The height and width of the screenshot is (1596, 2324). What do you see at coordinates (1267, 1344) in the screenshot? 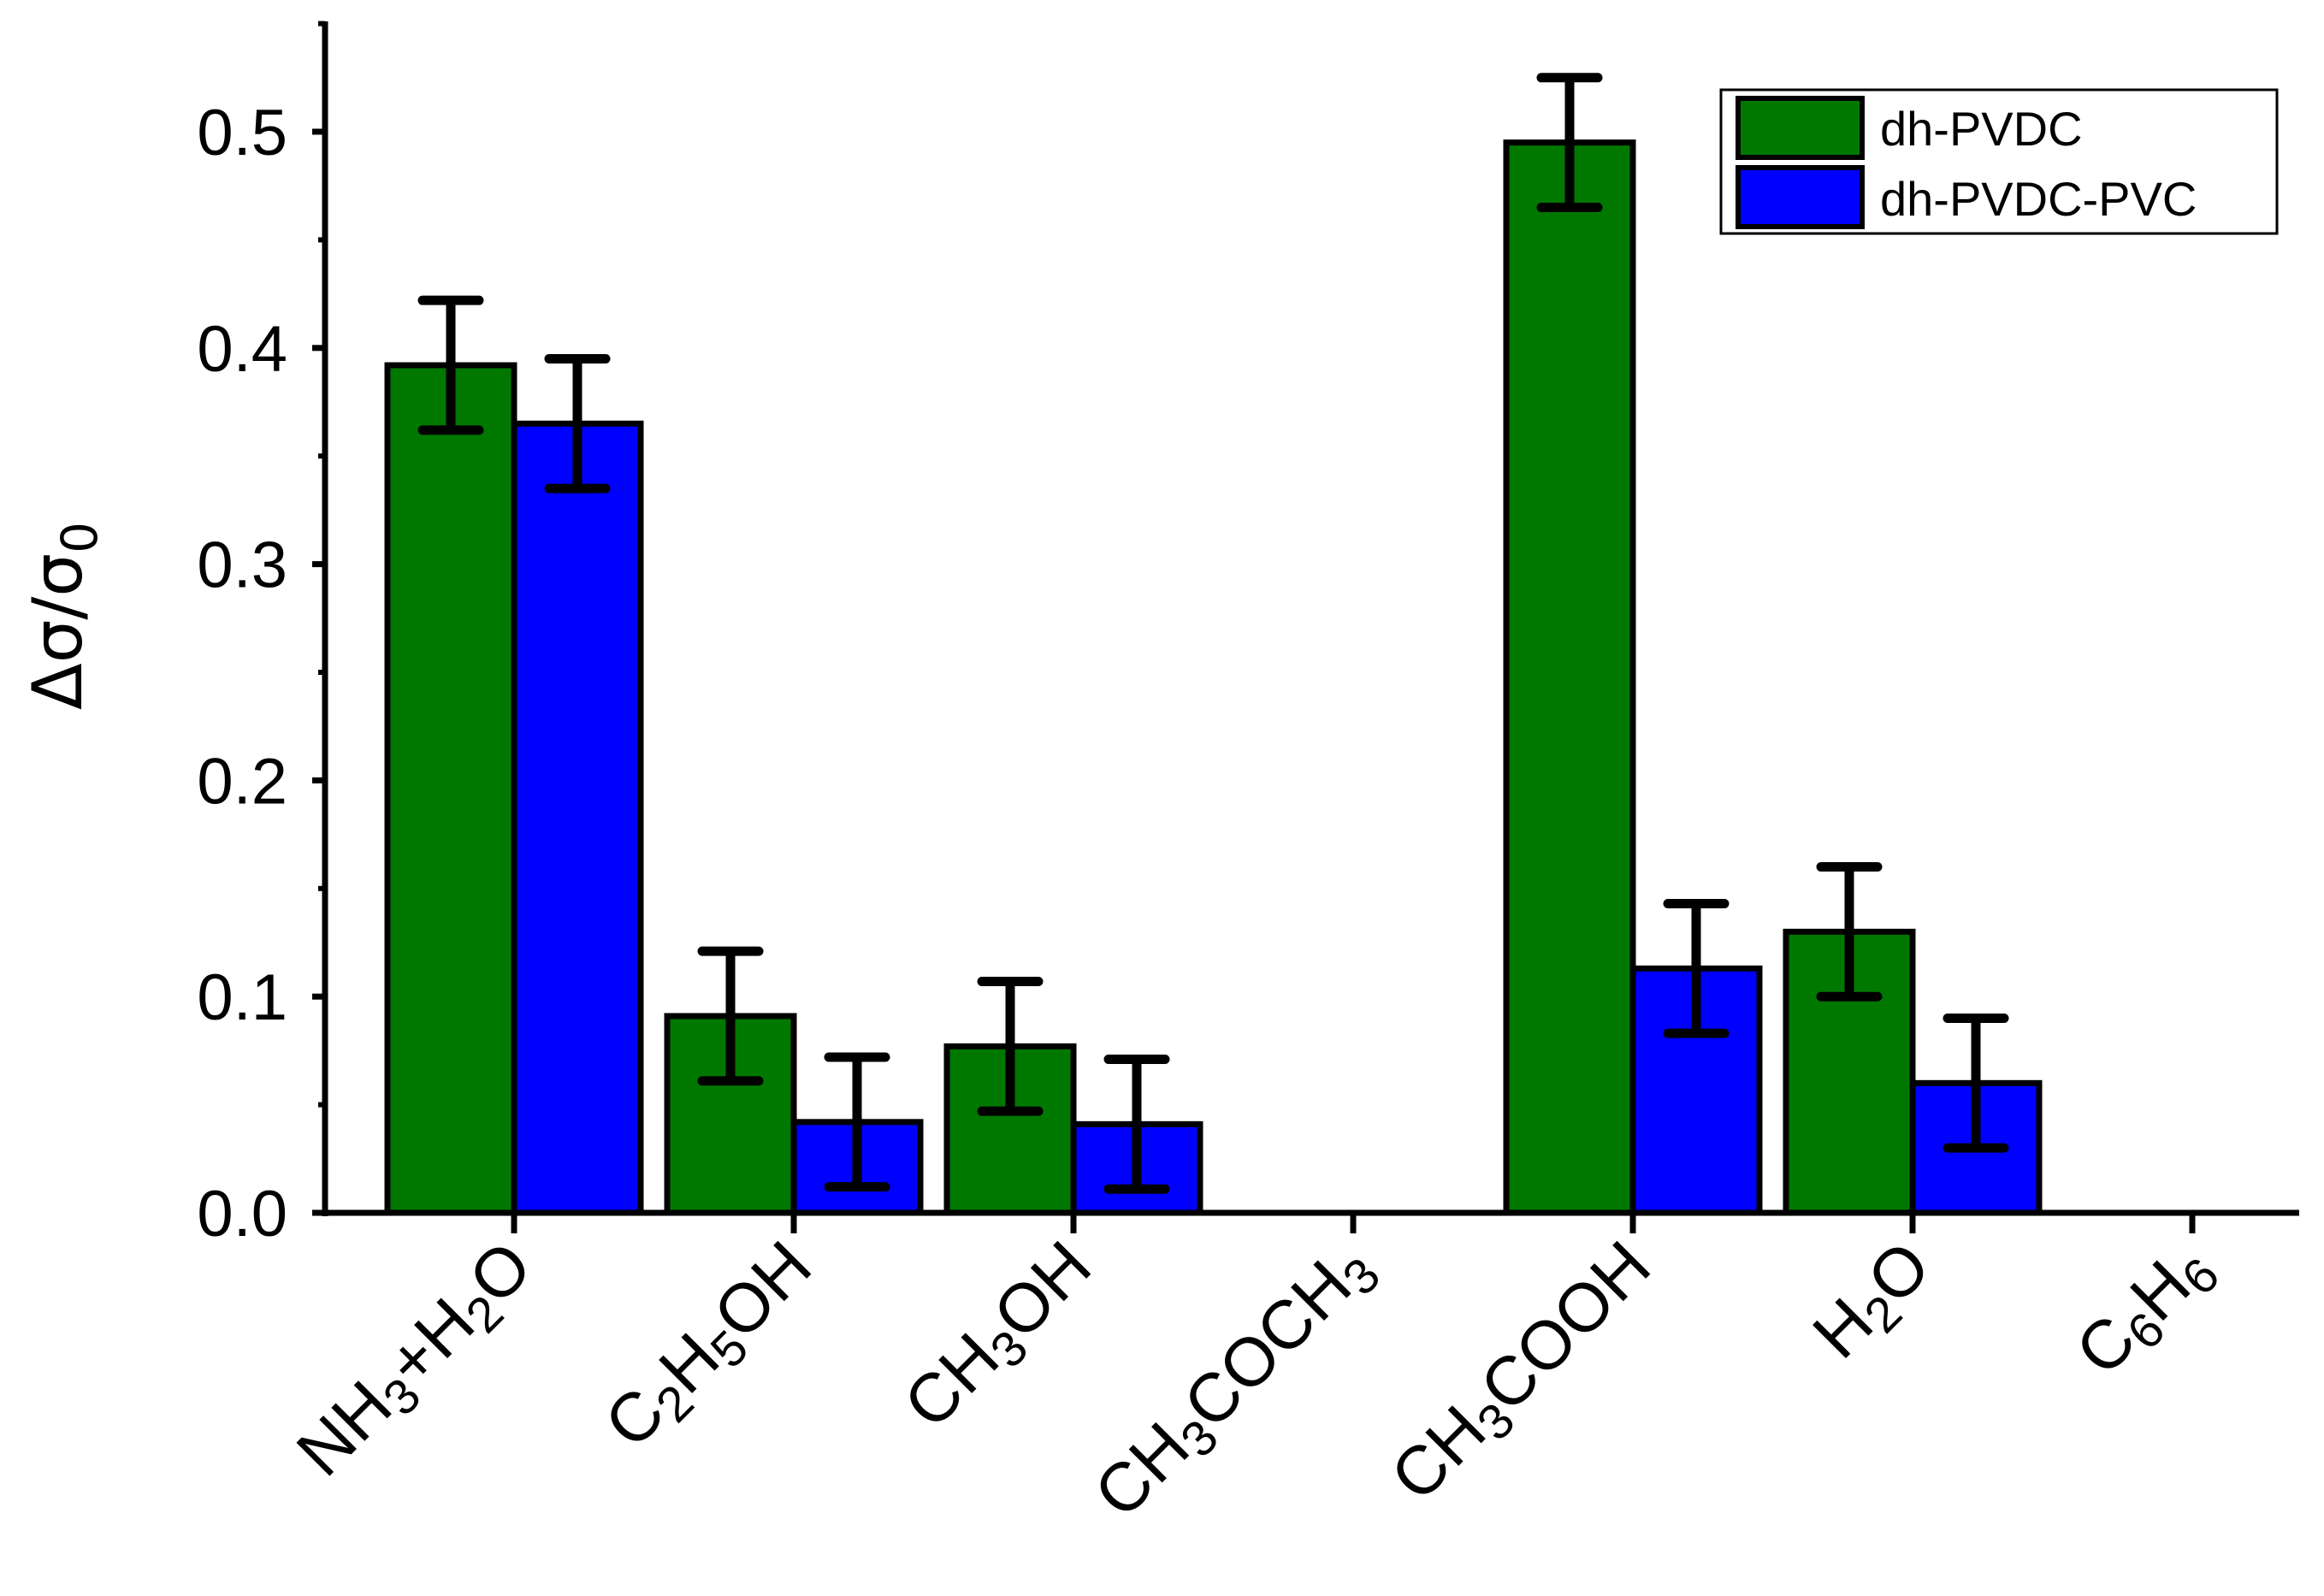
I see `label-part: COCH` at bounding box center [1267, 1344].